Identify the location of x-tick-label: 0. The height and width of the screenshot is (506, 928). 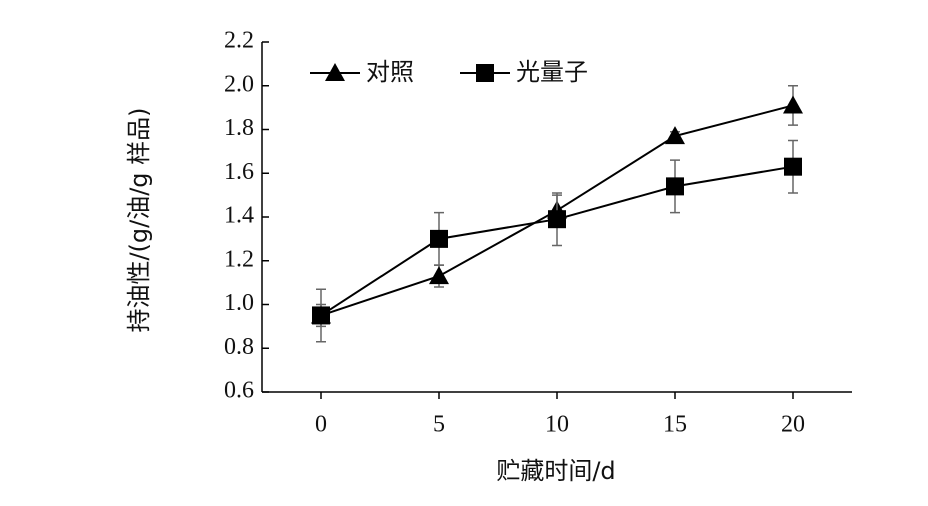
(321, 425).